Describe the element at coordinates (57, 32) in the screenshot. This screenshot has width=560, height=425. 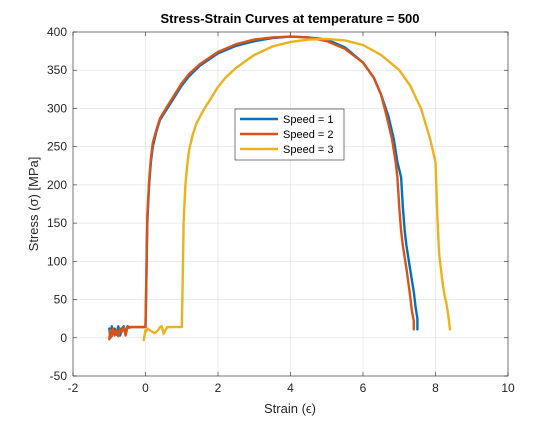
I see `y-tick-label: 400` at that location.